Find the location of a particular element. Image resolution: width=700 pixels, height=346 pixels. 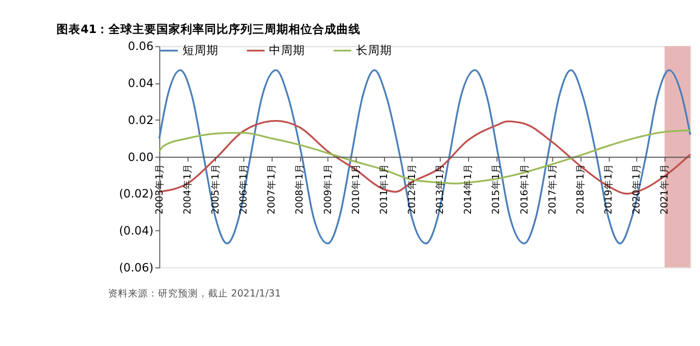

x-tick-label: 2021年1月 is located at coordinates (664, 188).